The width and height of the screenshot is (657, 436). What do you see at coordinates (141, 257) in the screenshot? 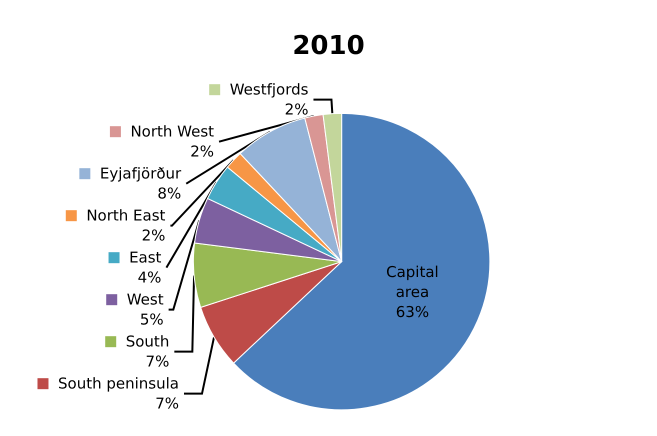
I see `legend-label: East` at bounding box center [141, 257].